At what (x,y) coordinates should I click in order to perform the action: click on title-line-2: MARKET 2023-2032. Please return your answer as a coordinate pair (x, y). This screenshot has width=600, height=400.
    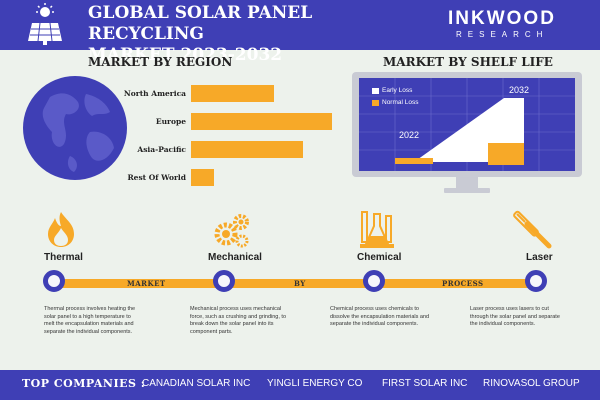
    Looking at the image, I should click on (185, 55).